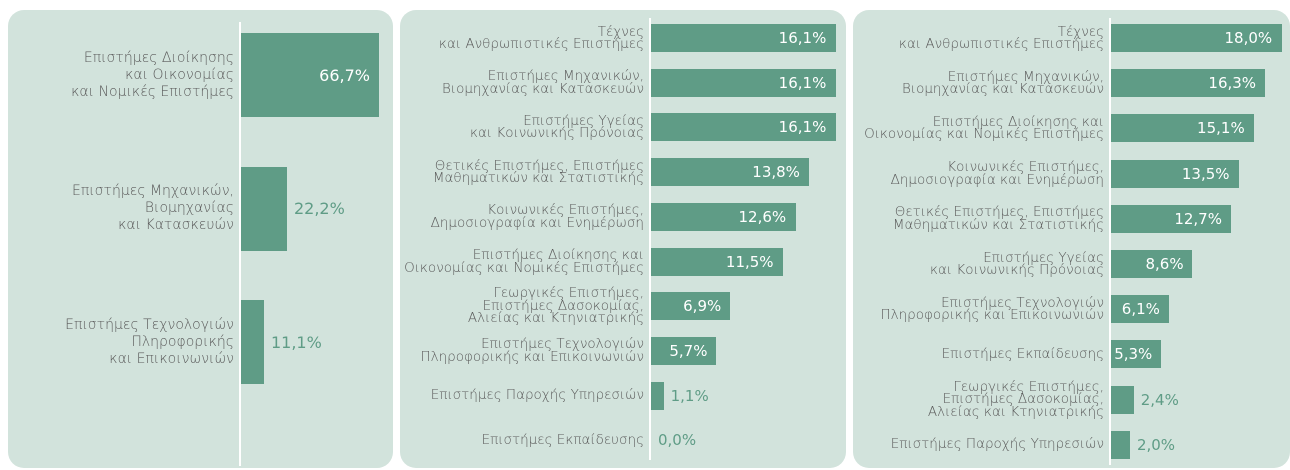 The width and height of the screenshot is (1290, 470). Describe the element at coordinates (702, 306) in the screenshot. I see `value-label: 6,9%` at that location.